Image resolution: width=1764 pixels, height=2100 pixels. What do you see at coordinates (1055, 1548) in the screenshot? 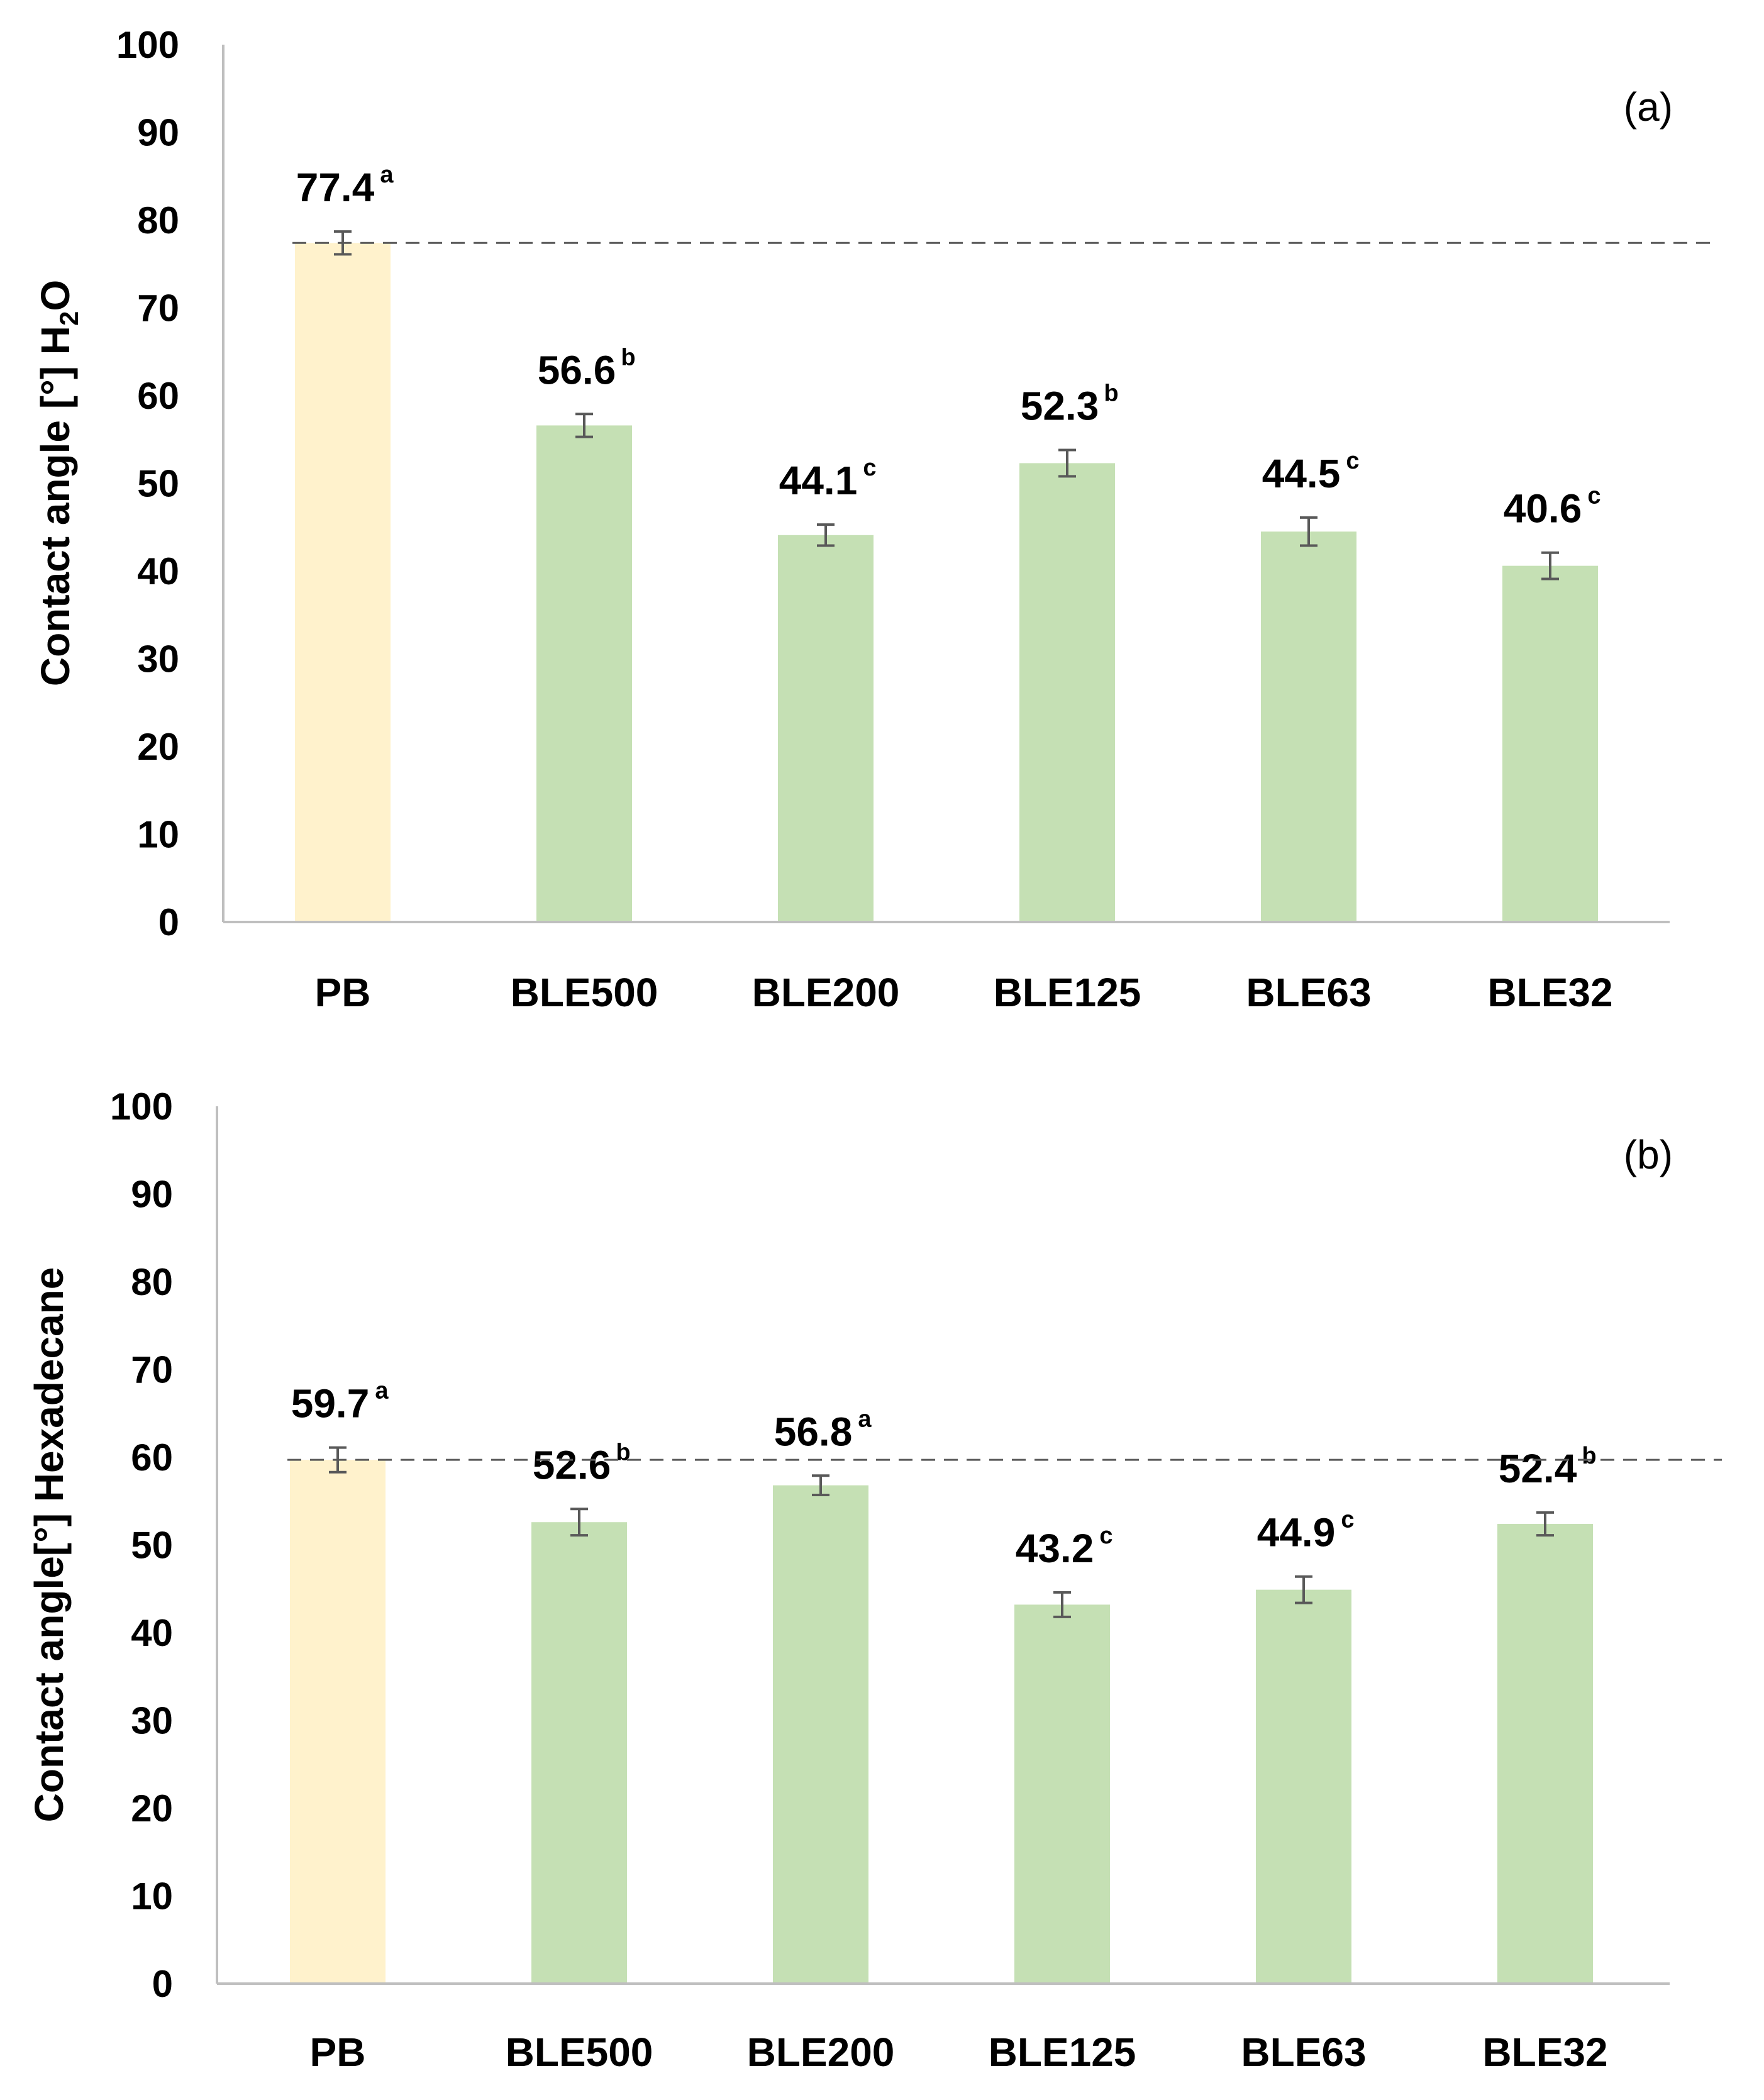
I see `data-label-ble125: 43.2` at bounding box center [1055, 1548].